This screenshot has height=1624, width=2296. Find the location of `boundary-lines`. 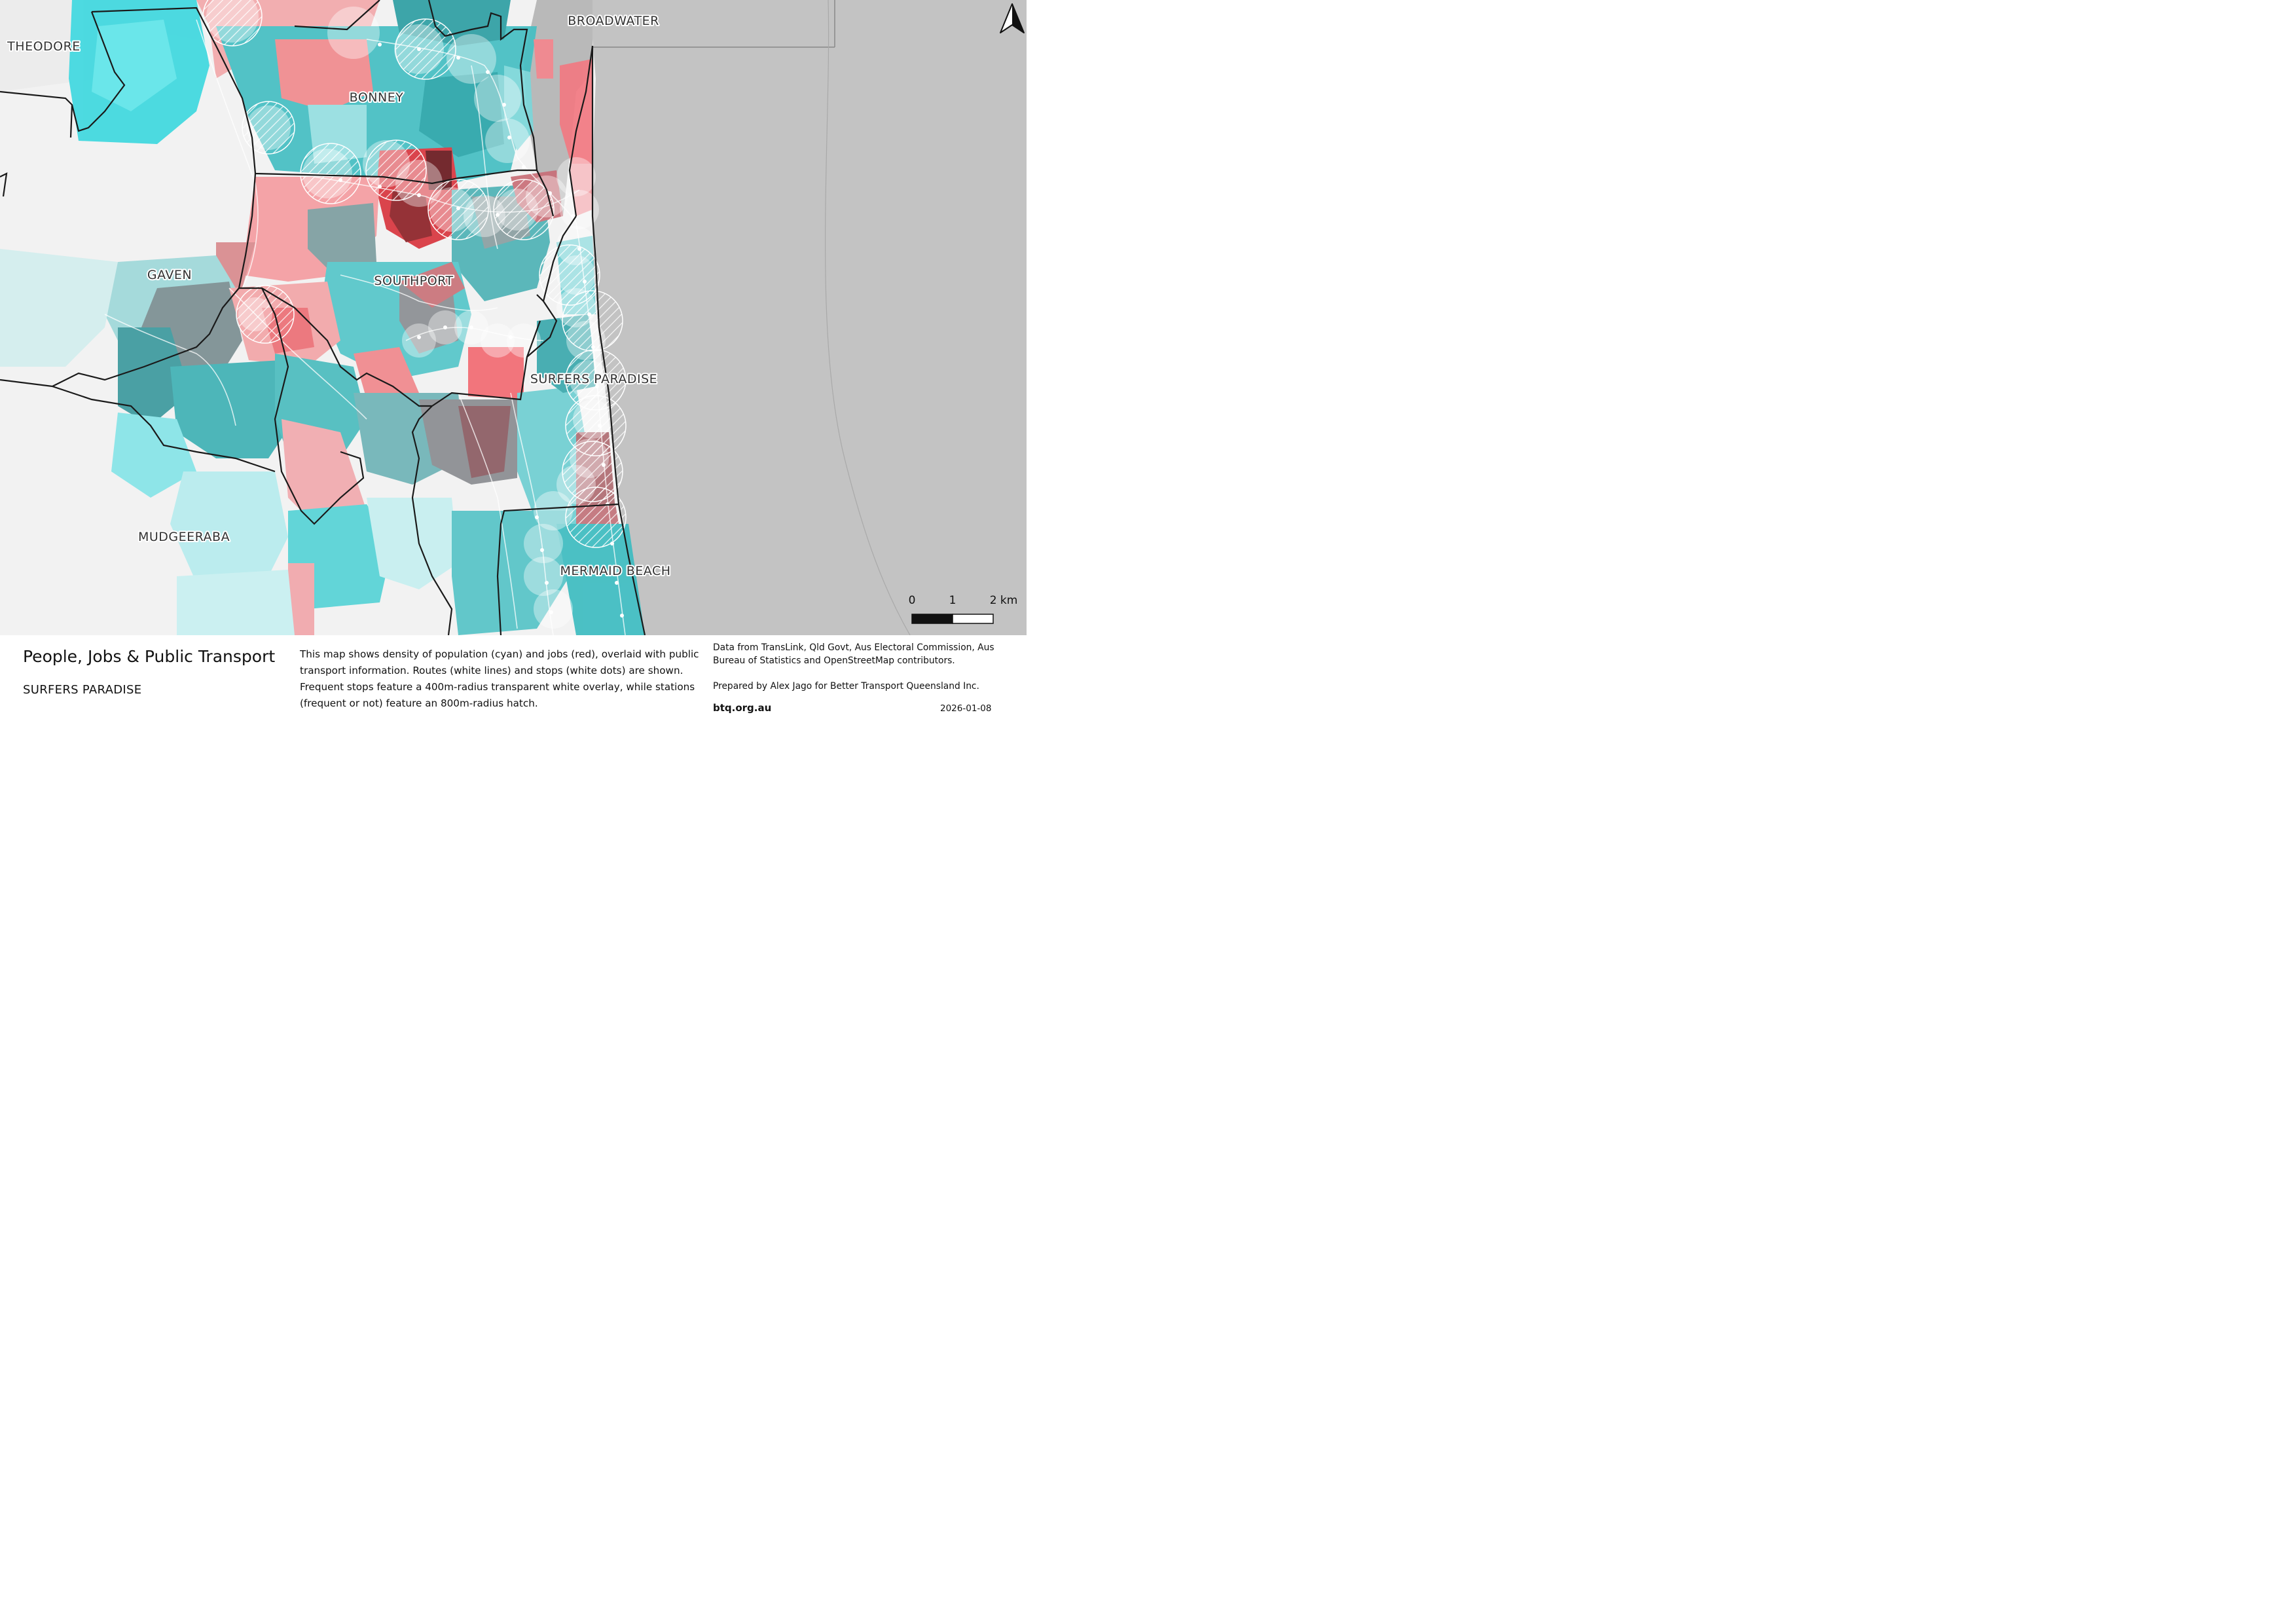

boundary-lines is located at coordinates (323, 317).